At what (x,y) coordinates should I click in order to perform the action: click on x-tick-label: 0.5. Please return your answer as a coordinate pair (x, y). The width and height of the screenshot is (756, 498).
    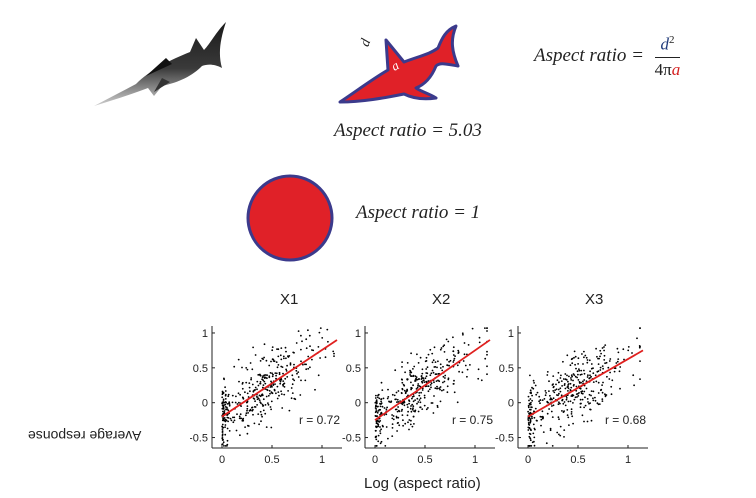
    Looking at the image, I should click on (271, 460).